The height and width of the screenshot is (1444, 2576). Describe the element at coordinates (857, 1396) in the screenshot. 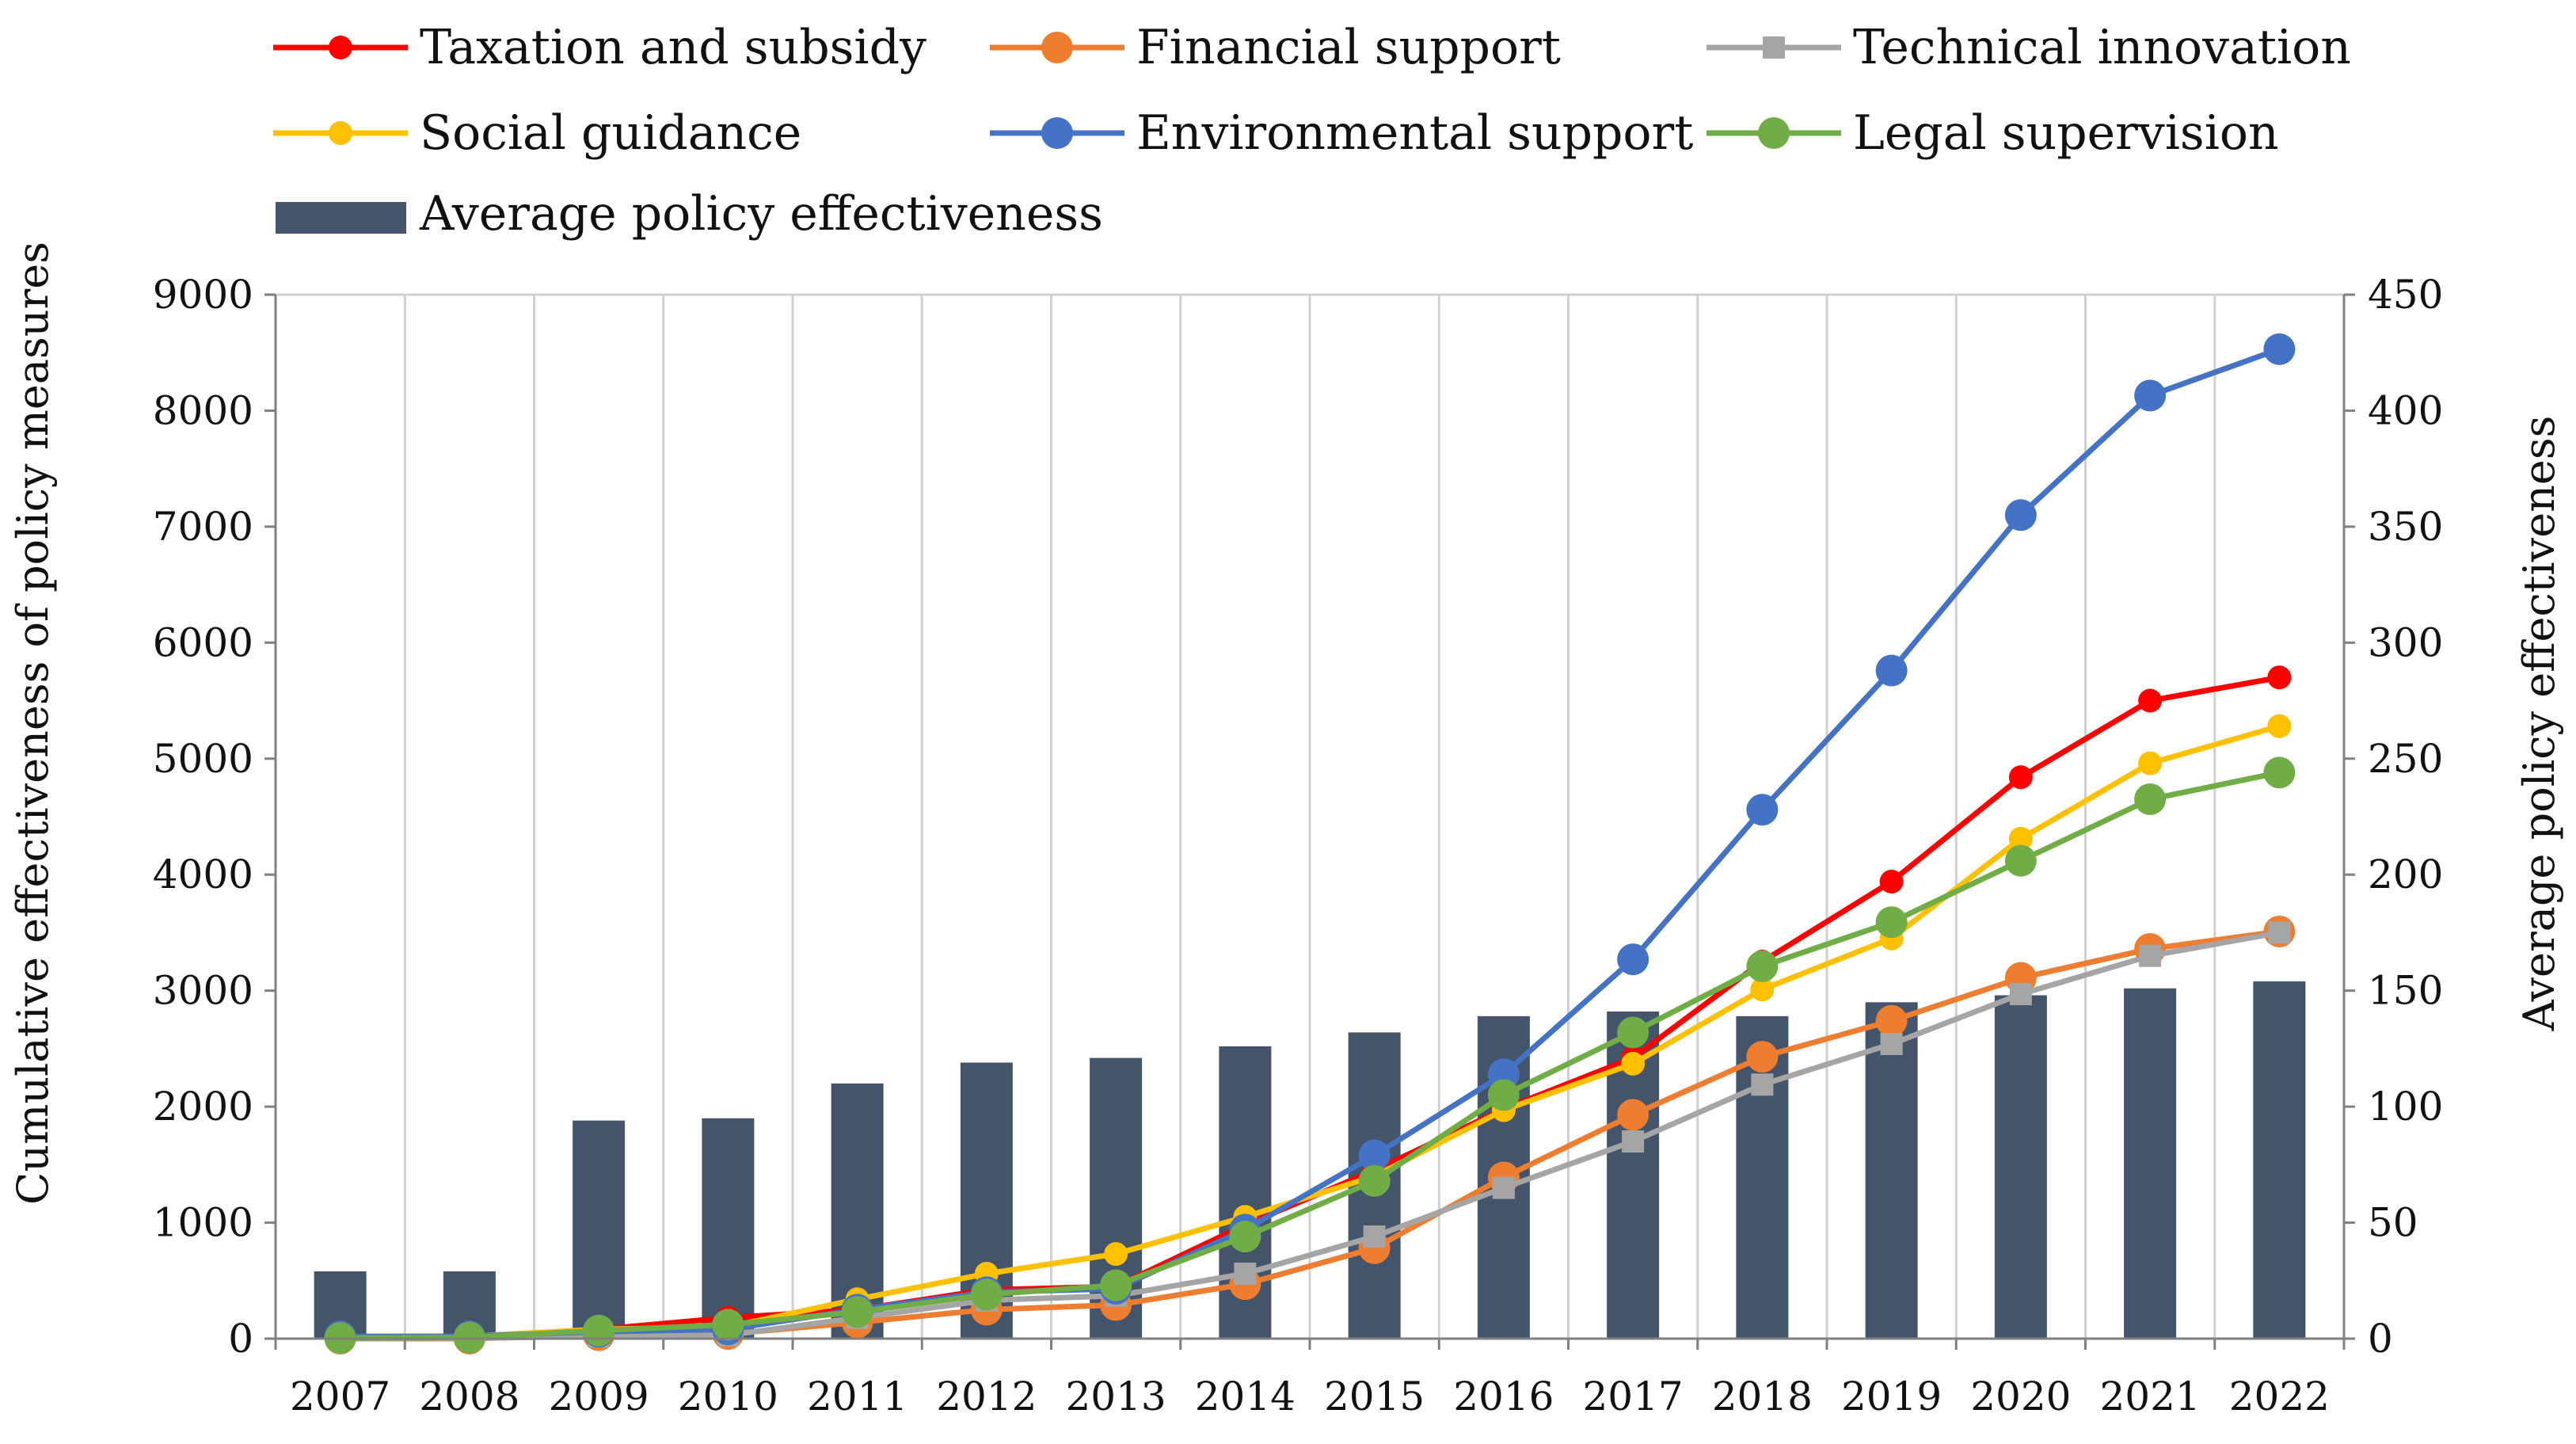

I see `x-tick-label-2011: 2011` at that location.